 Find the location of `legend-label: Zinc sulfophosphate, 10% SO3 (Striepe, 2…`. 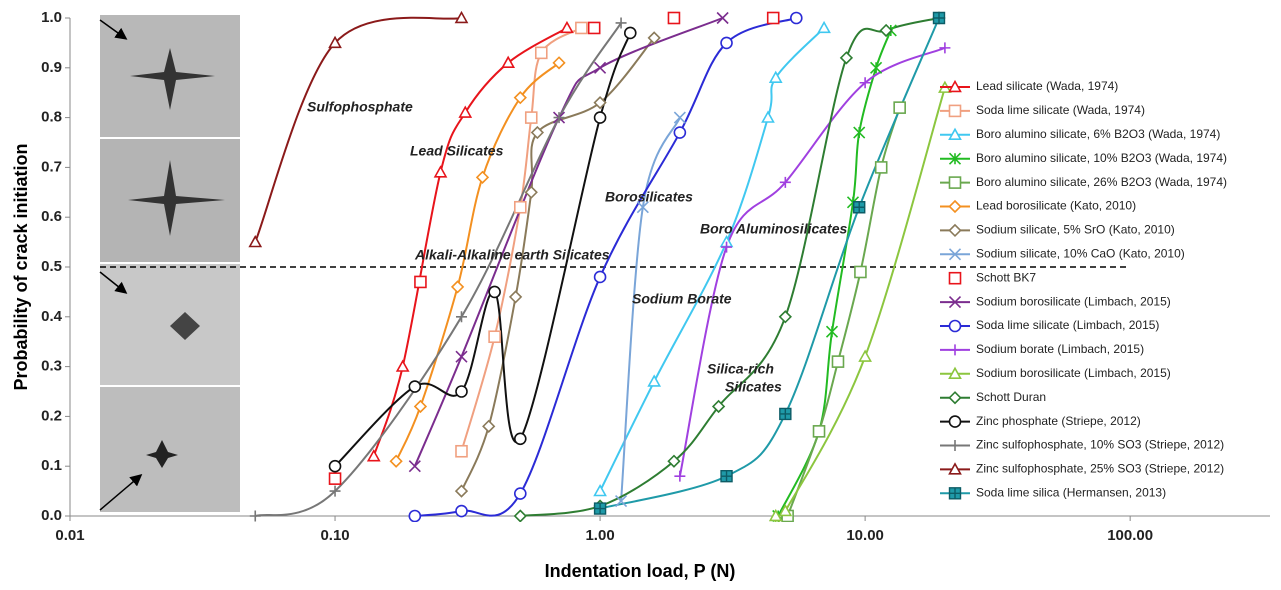

legend-label: Zinc sulfophosphate, 10% SO3 (Striepe, 2… is located at coordinates (1100, 445).